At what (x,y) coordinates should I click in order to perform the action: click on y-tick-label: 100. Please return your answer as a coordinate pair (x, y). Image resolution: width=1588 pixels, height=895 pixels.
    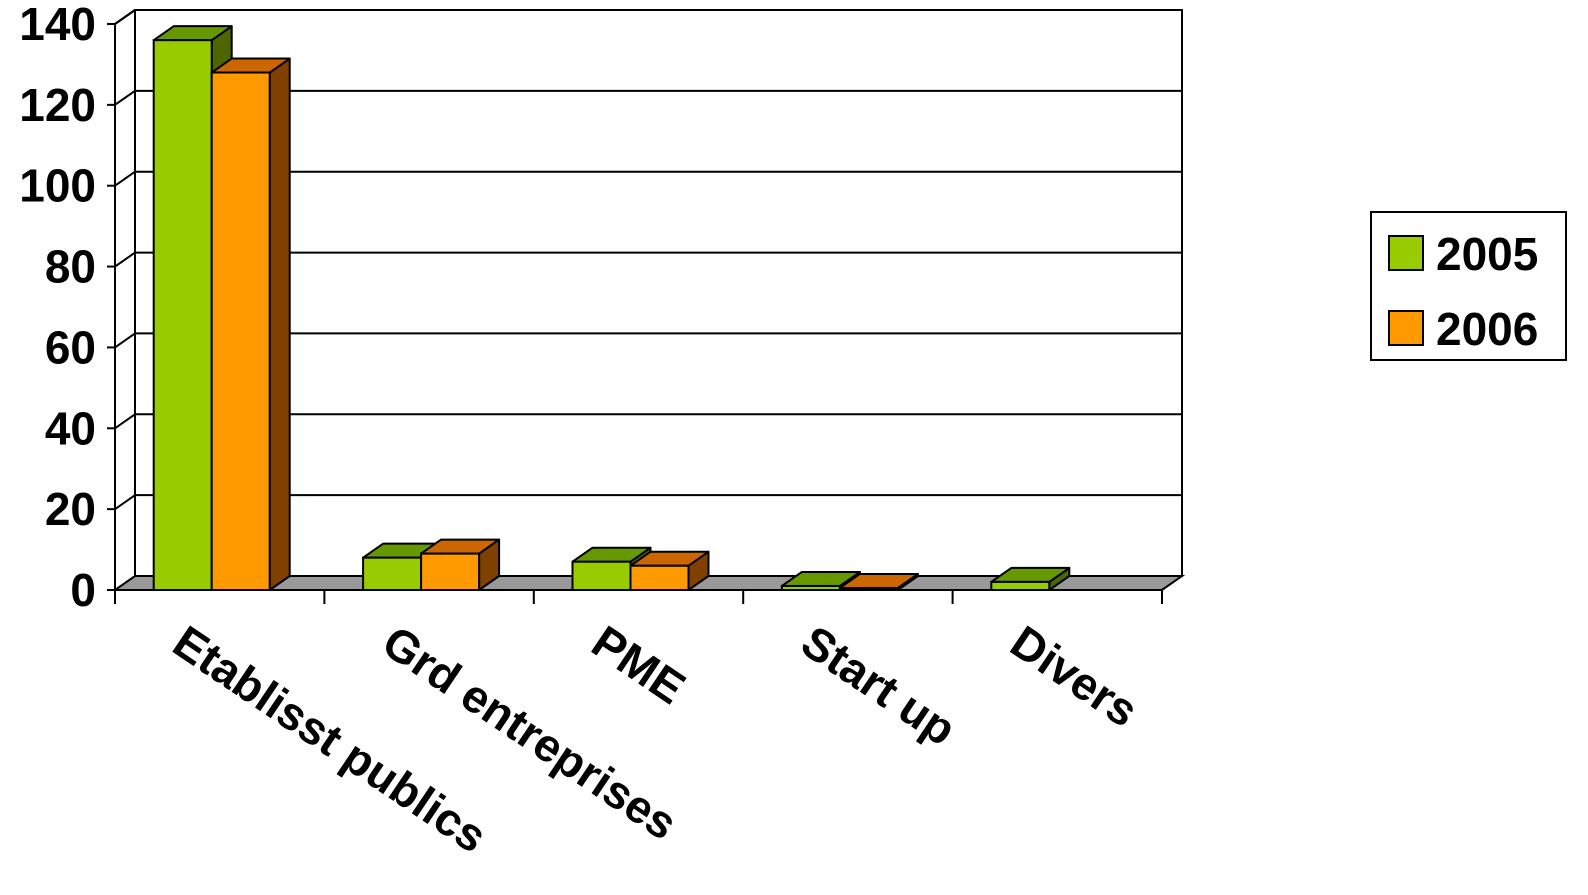
    Looking at the image, I should click on (57, 186).